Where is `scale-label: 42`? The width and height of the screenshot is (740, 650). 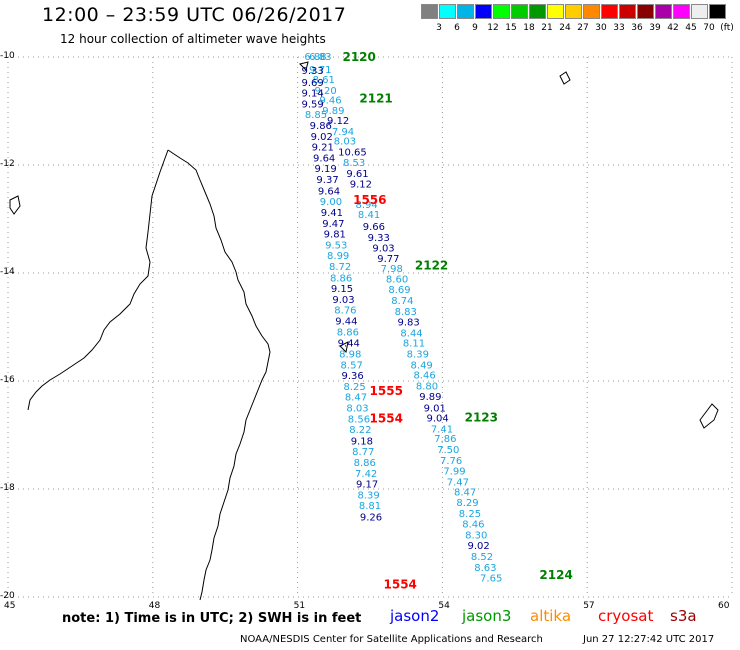
scale-label: 42 is located at coordinates (673, 28).